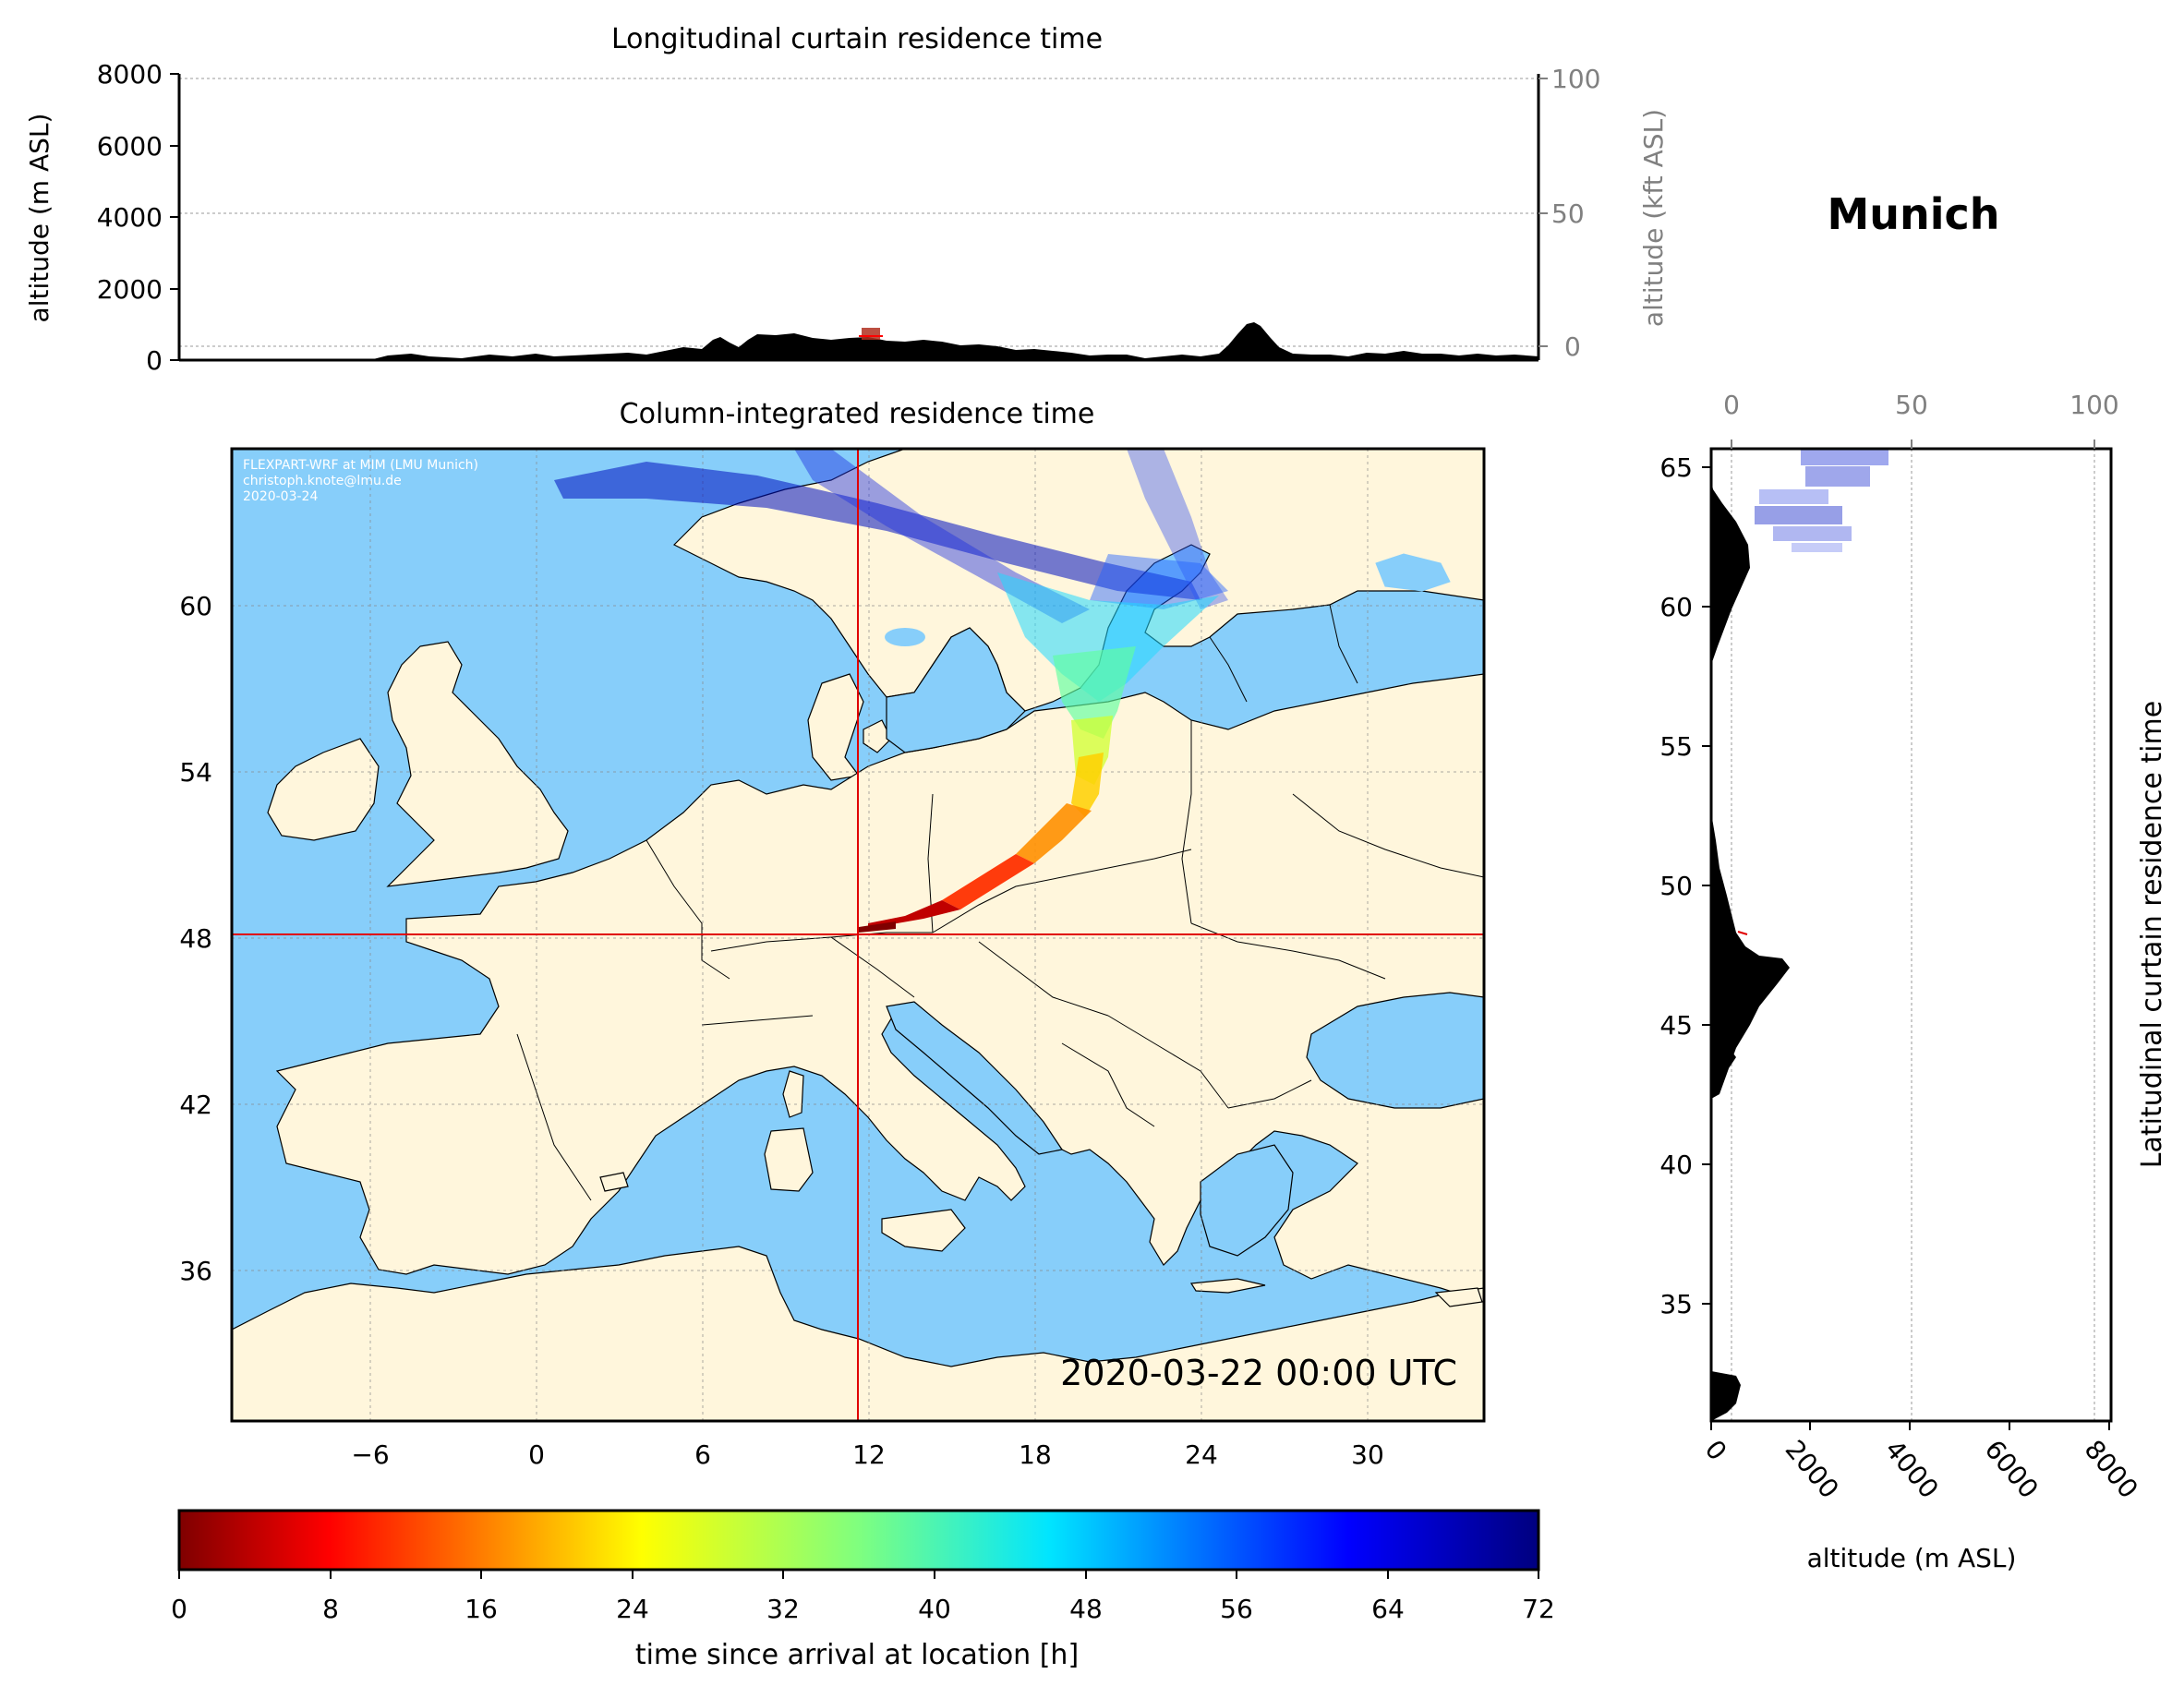 This screenshot has width=2184, height=1698. Describe the element at coordinates (1716, 1450) in the screenshot. I see `side-xtick-label: 0` at that location.